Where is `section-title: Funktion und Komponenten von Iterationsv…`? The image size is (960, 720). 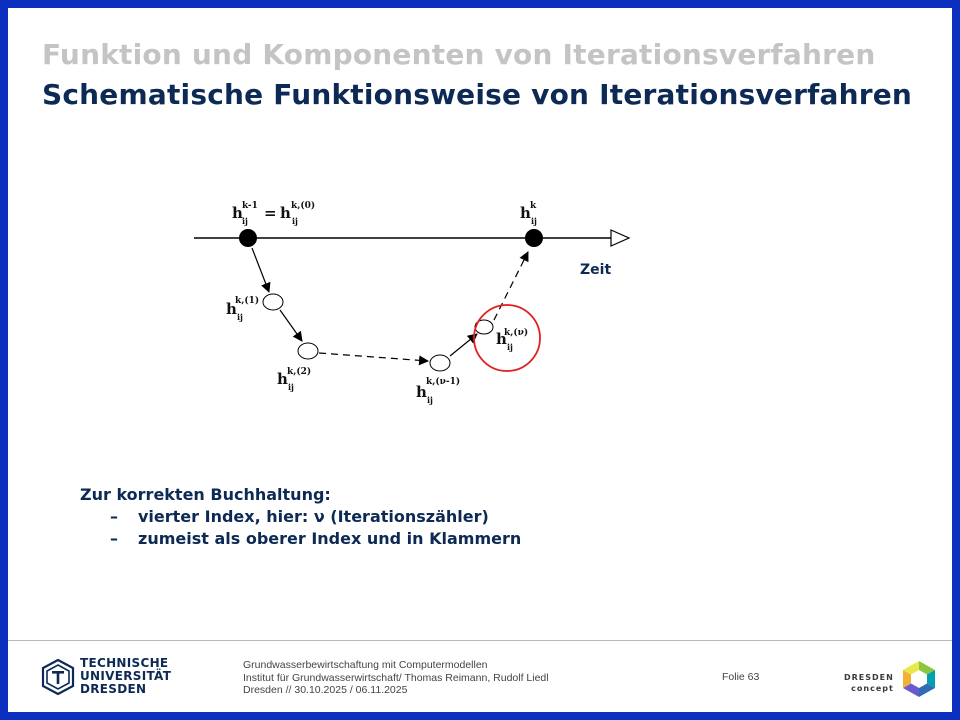 section-title: Funktion und Komponenten von Iterationsv… is located at coordinates (459, 54).